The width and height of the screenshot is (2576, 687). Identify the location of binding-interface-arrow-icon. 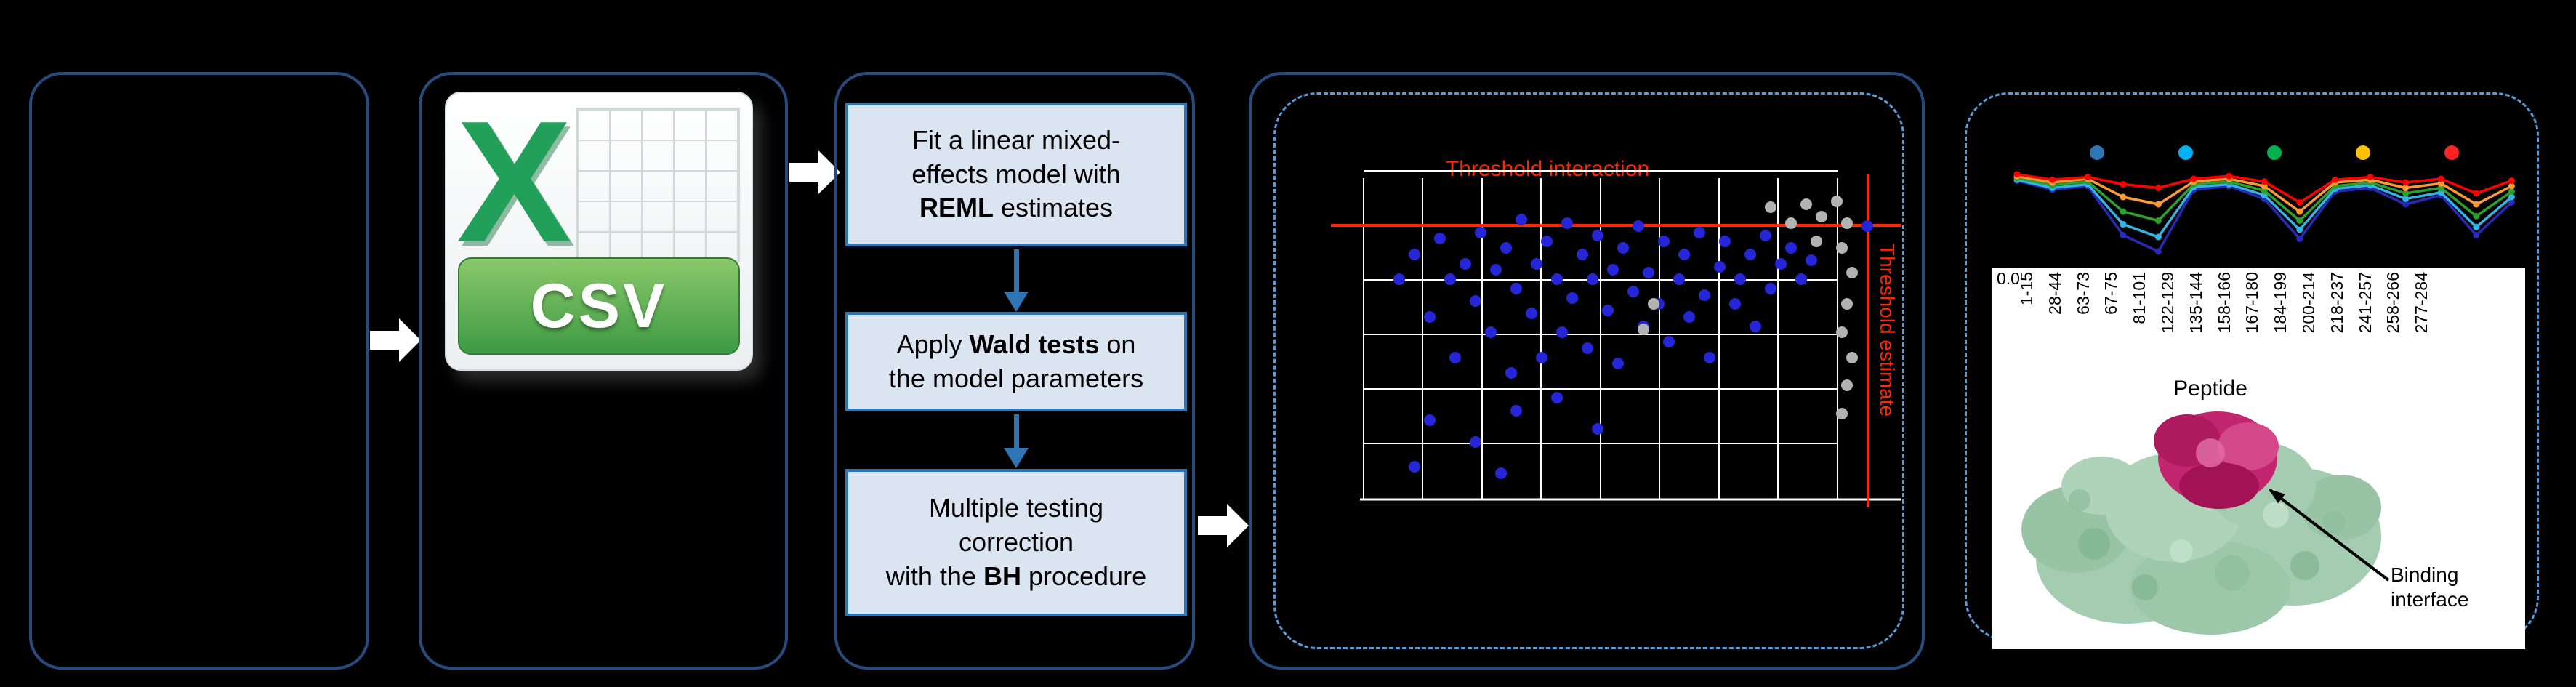
(2329, 535).